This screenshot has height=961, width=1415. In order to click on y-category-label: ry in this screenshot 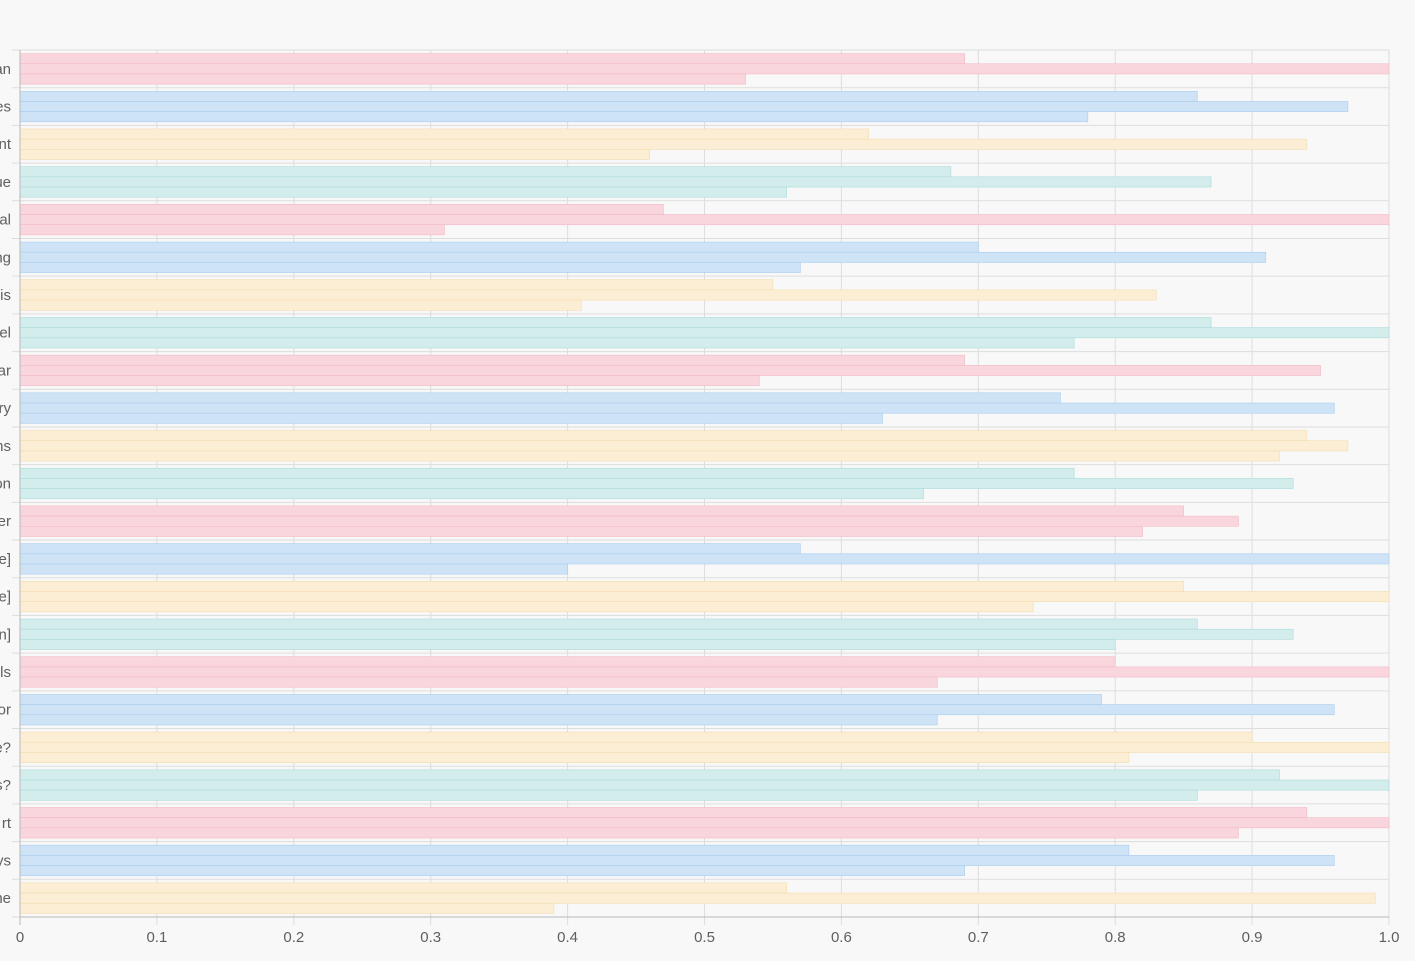, I will do `click(5, 408)`.